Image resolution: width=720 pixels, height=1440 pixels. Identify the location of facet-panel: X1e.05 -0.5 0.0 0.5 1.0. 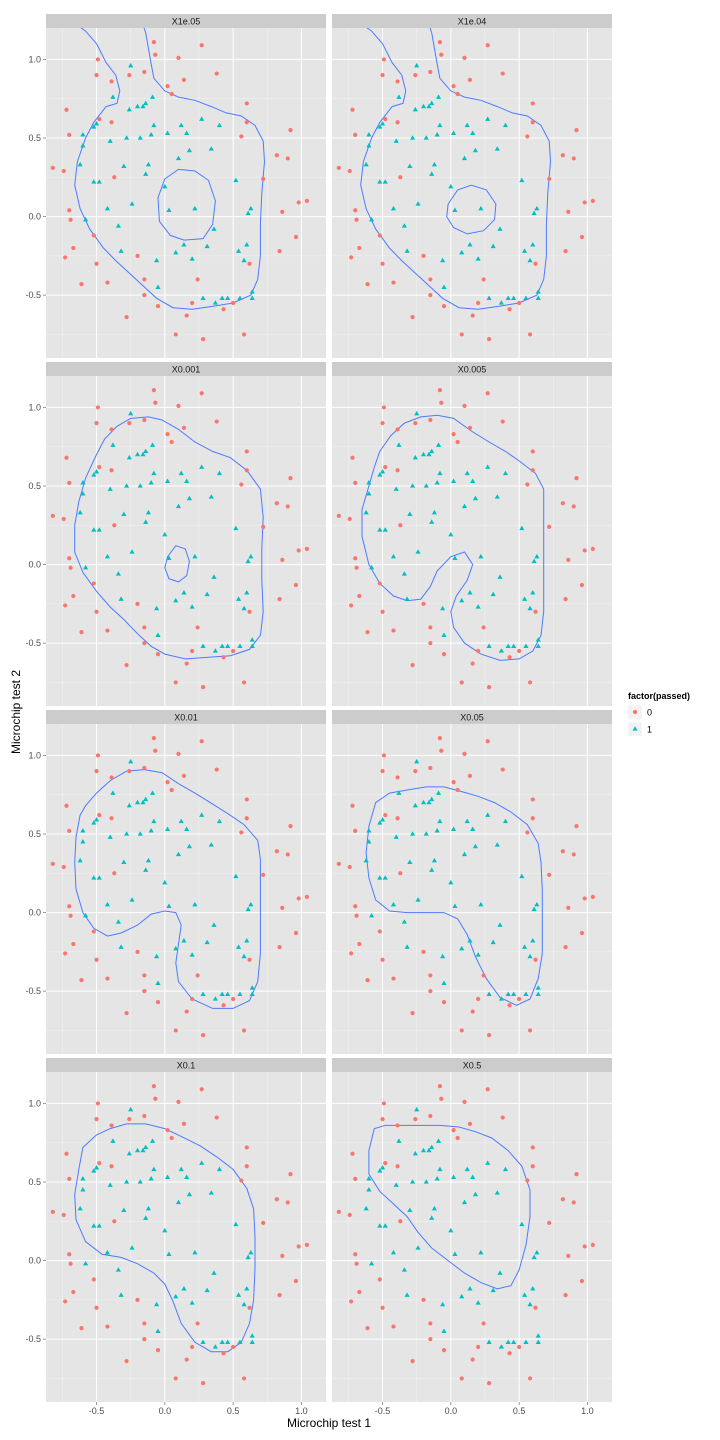
(175, 186).